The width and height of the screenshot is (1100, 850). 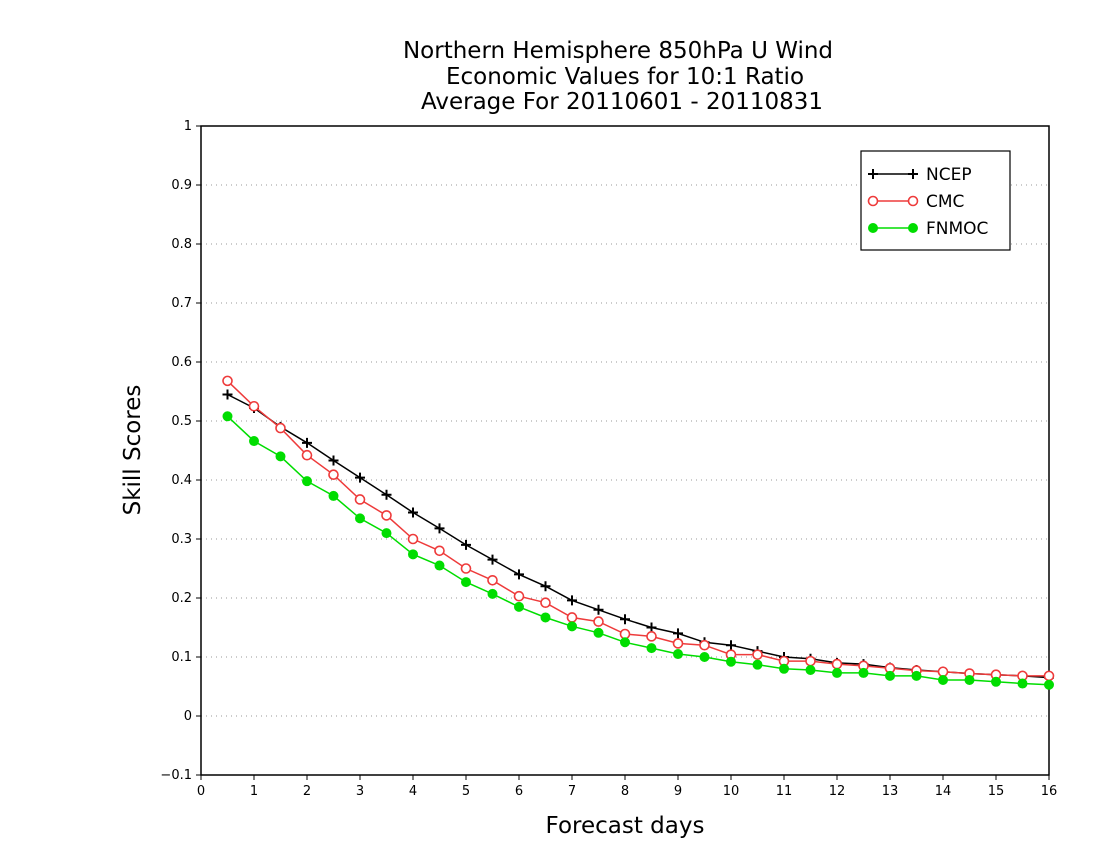 I want to click on legend-label-fnmoc: FNMOC, so click(x=957, y=229).